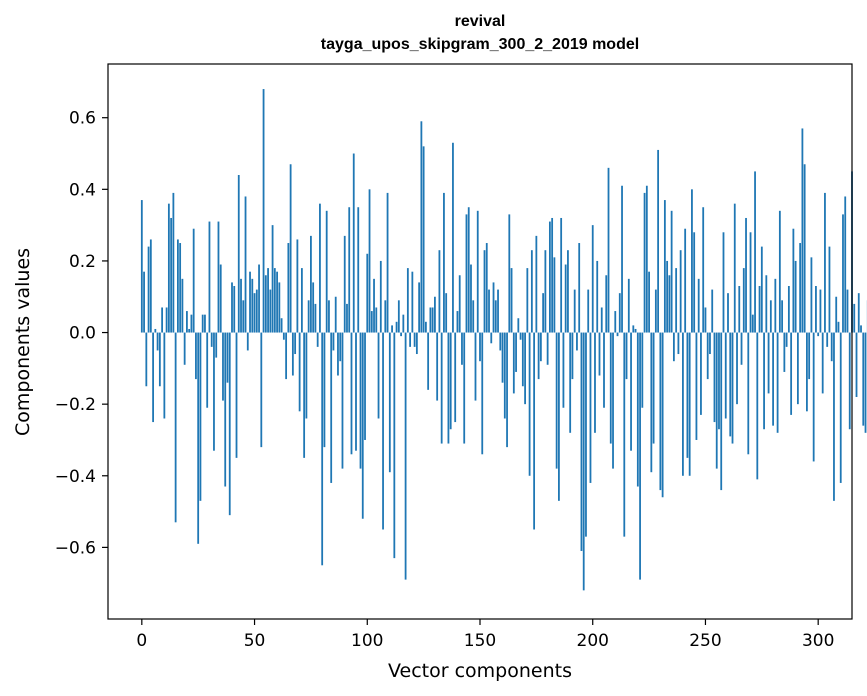  Describe the element at coordinates (81, 333) in the screenshot. I see `y-axis: −0.6 −0.4 −0.2 0.0 0.2 0.4 0.6` at that location.